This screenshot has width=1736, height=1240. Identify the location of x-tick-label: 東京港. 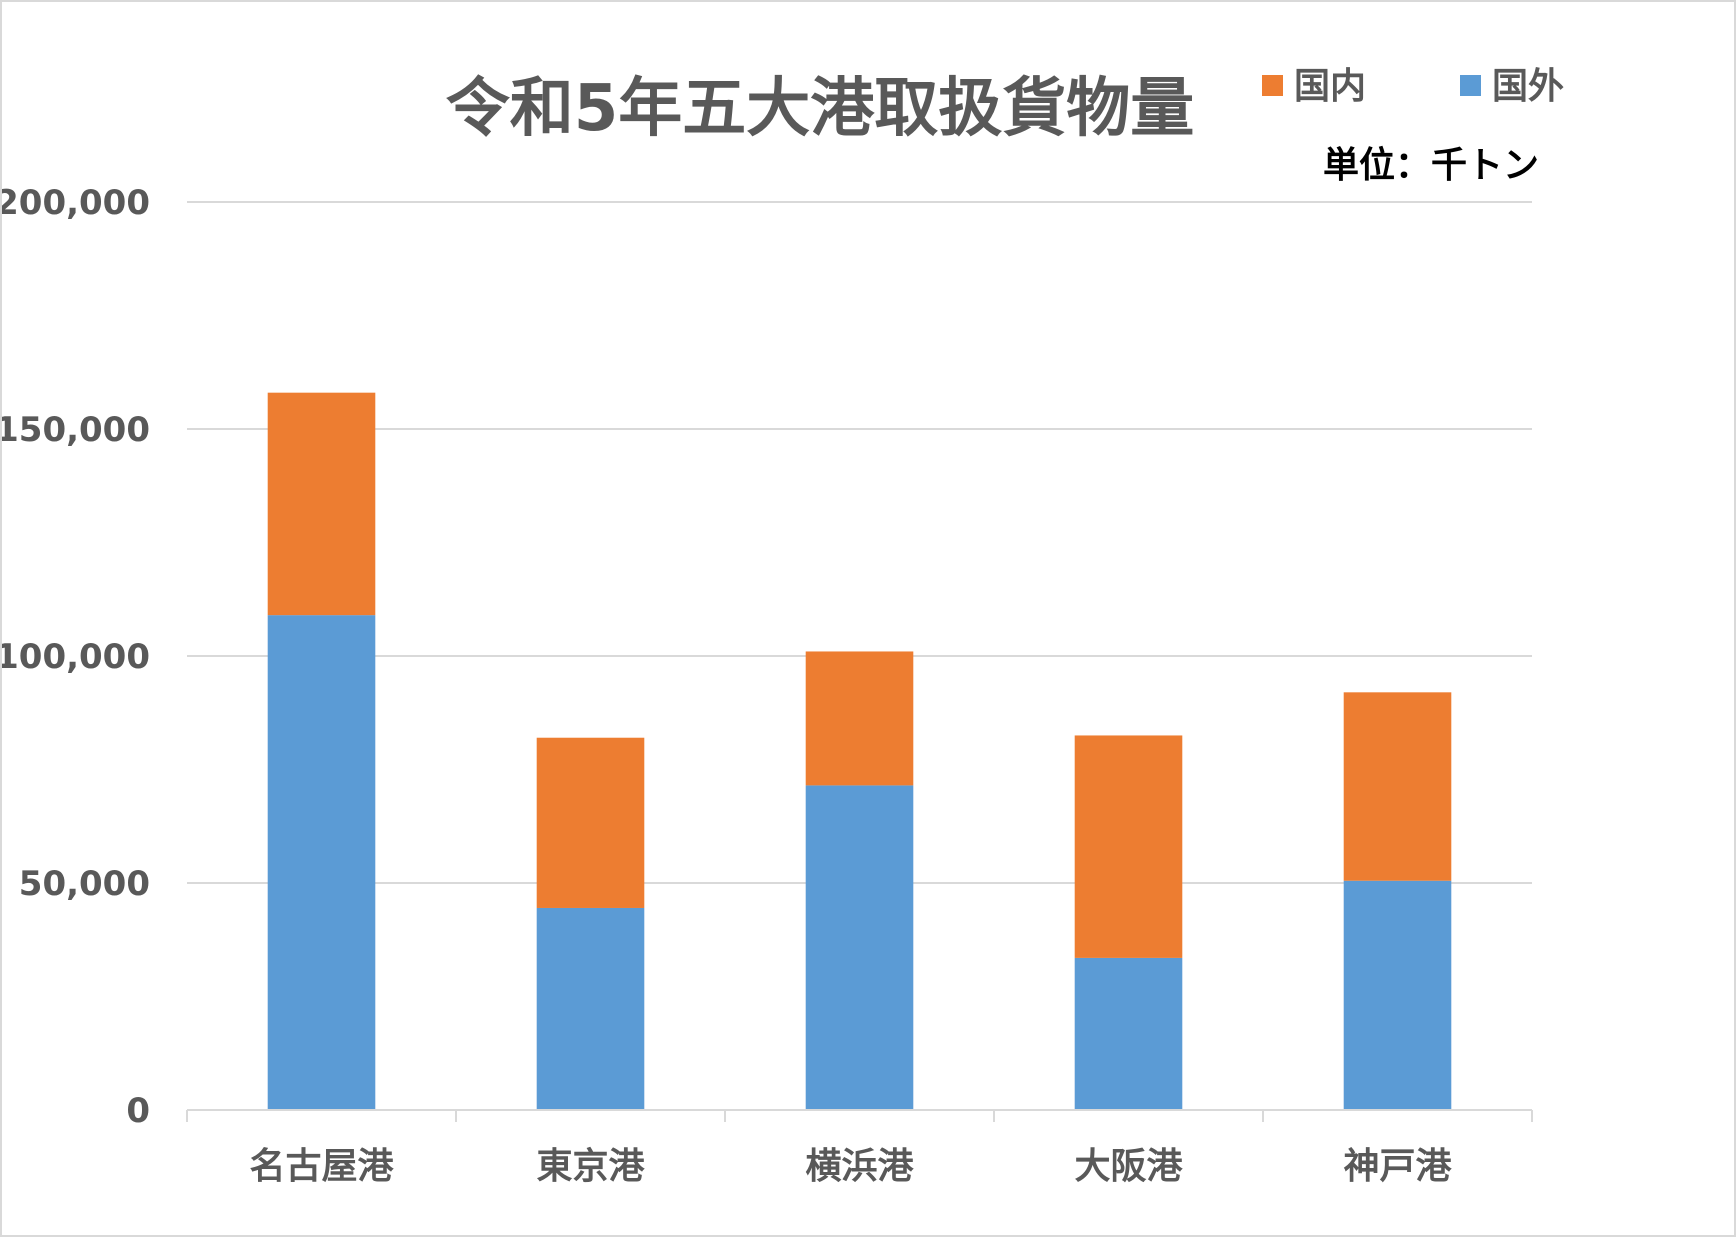
(590, 1166).